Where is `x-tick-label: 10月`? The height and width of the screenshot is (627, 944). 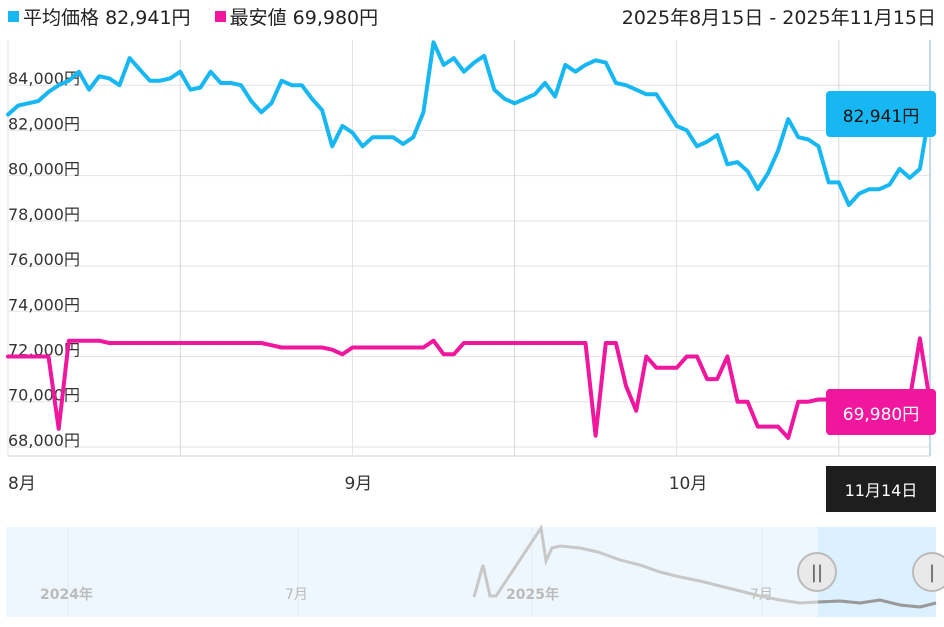
x-tick-label: 10月 is located at coordinates (688, 484).